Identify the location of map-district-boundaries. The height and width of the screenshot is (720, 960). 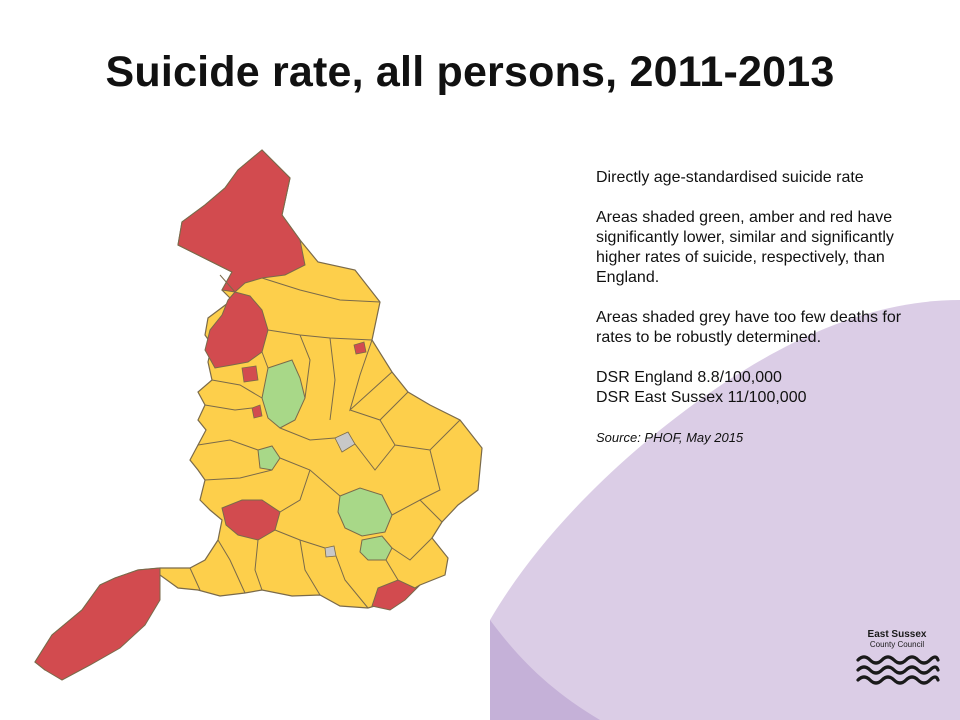
(325, 441).